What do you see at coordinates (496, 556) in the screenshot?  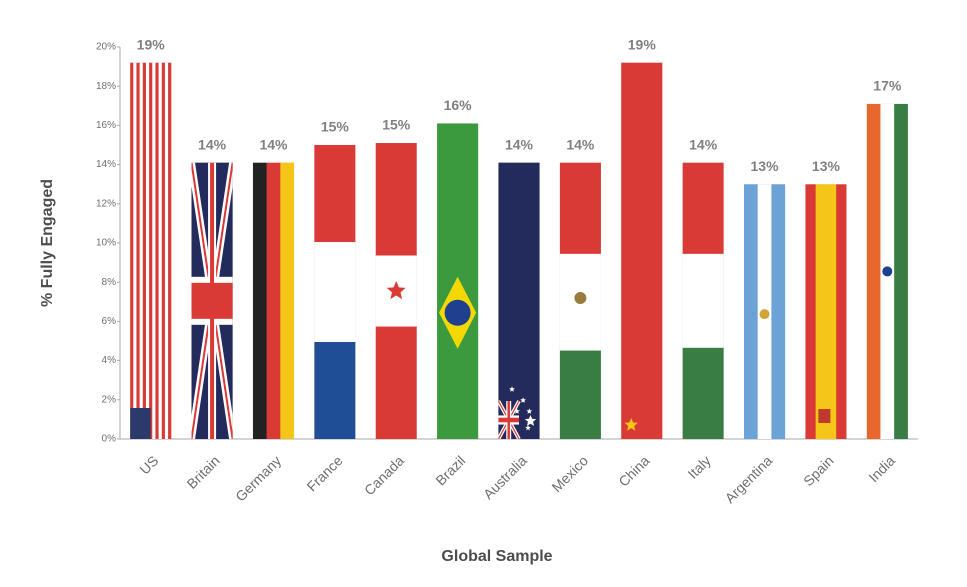 I see `x-axis-label: Global Sample` at bounding box center [496, 556].